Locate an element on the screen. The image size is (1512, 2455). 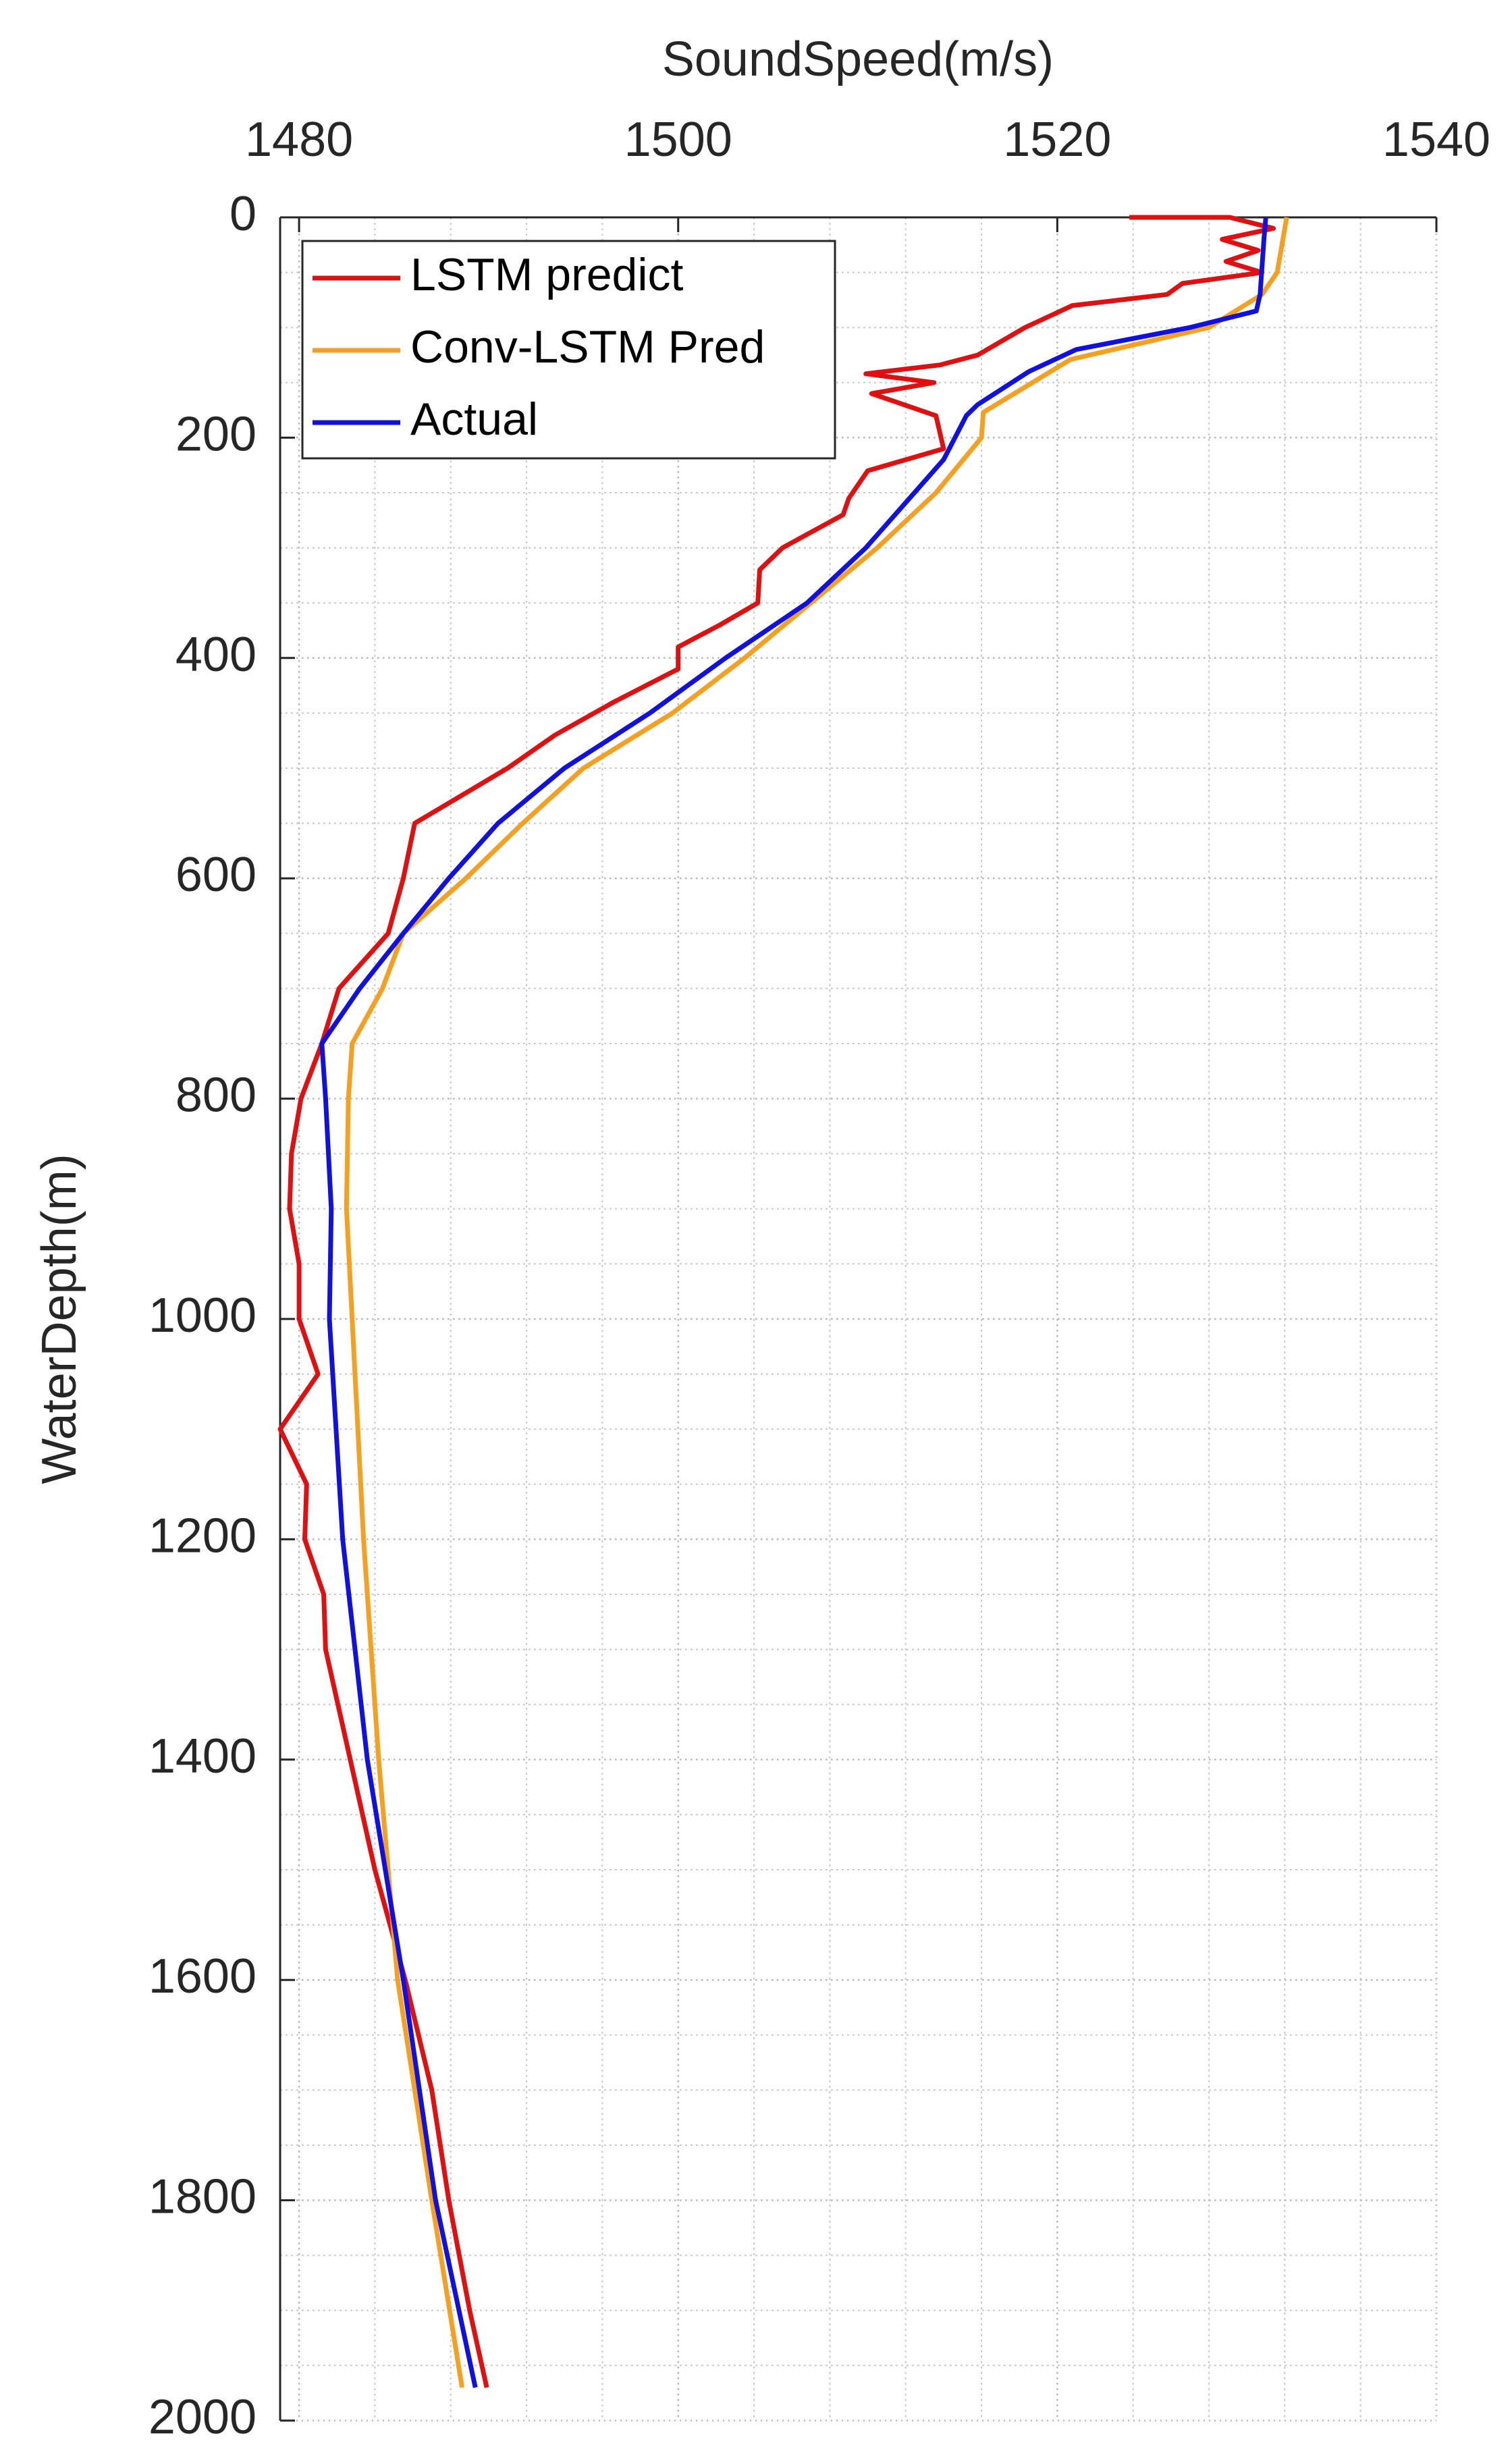
y-tick-label: 600 is located at coordinates (216, 875).